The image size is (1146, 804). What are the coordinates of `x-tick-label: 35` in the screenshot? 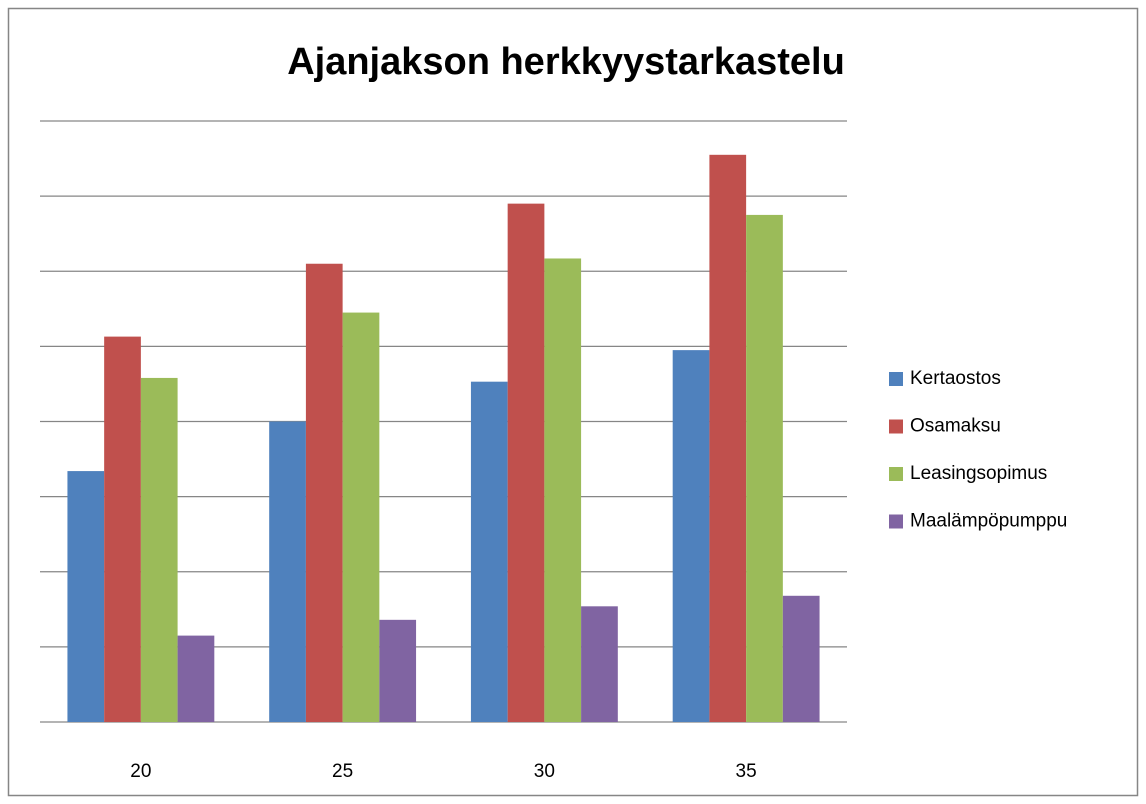 It's located at (746, 771).